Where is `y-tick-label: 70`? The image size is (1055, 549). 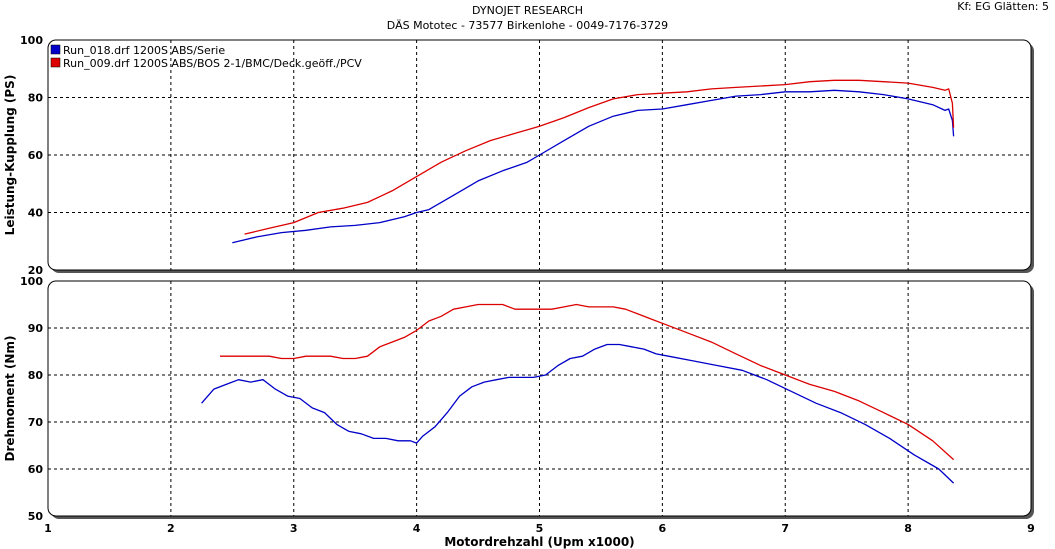
y-tick-label: 70 is located at coordinates (36, 422).